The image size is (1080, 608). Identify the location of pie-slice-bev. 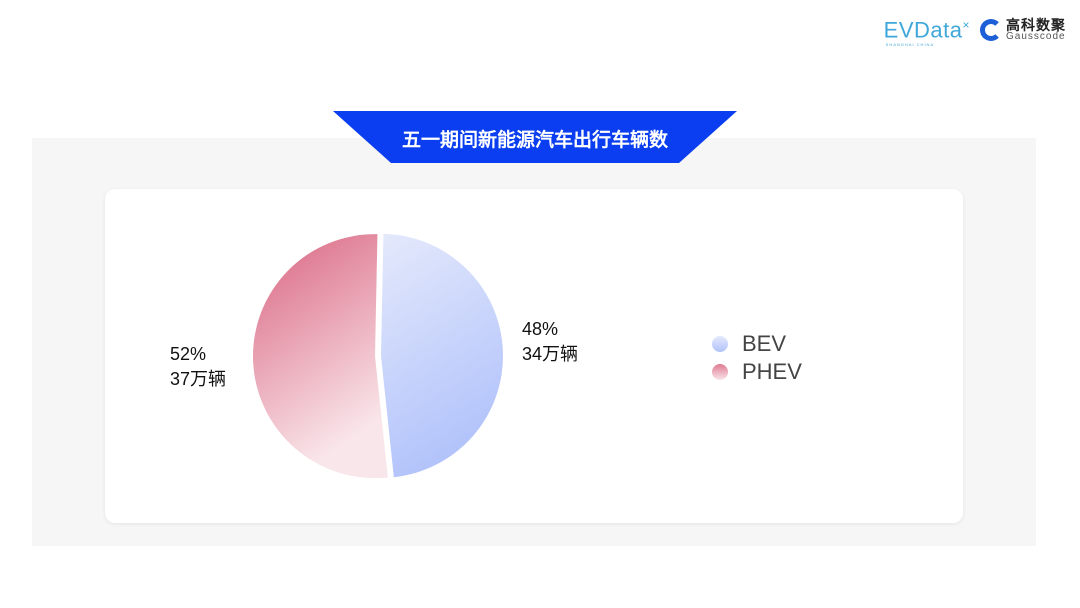
(441, 355).